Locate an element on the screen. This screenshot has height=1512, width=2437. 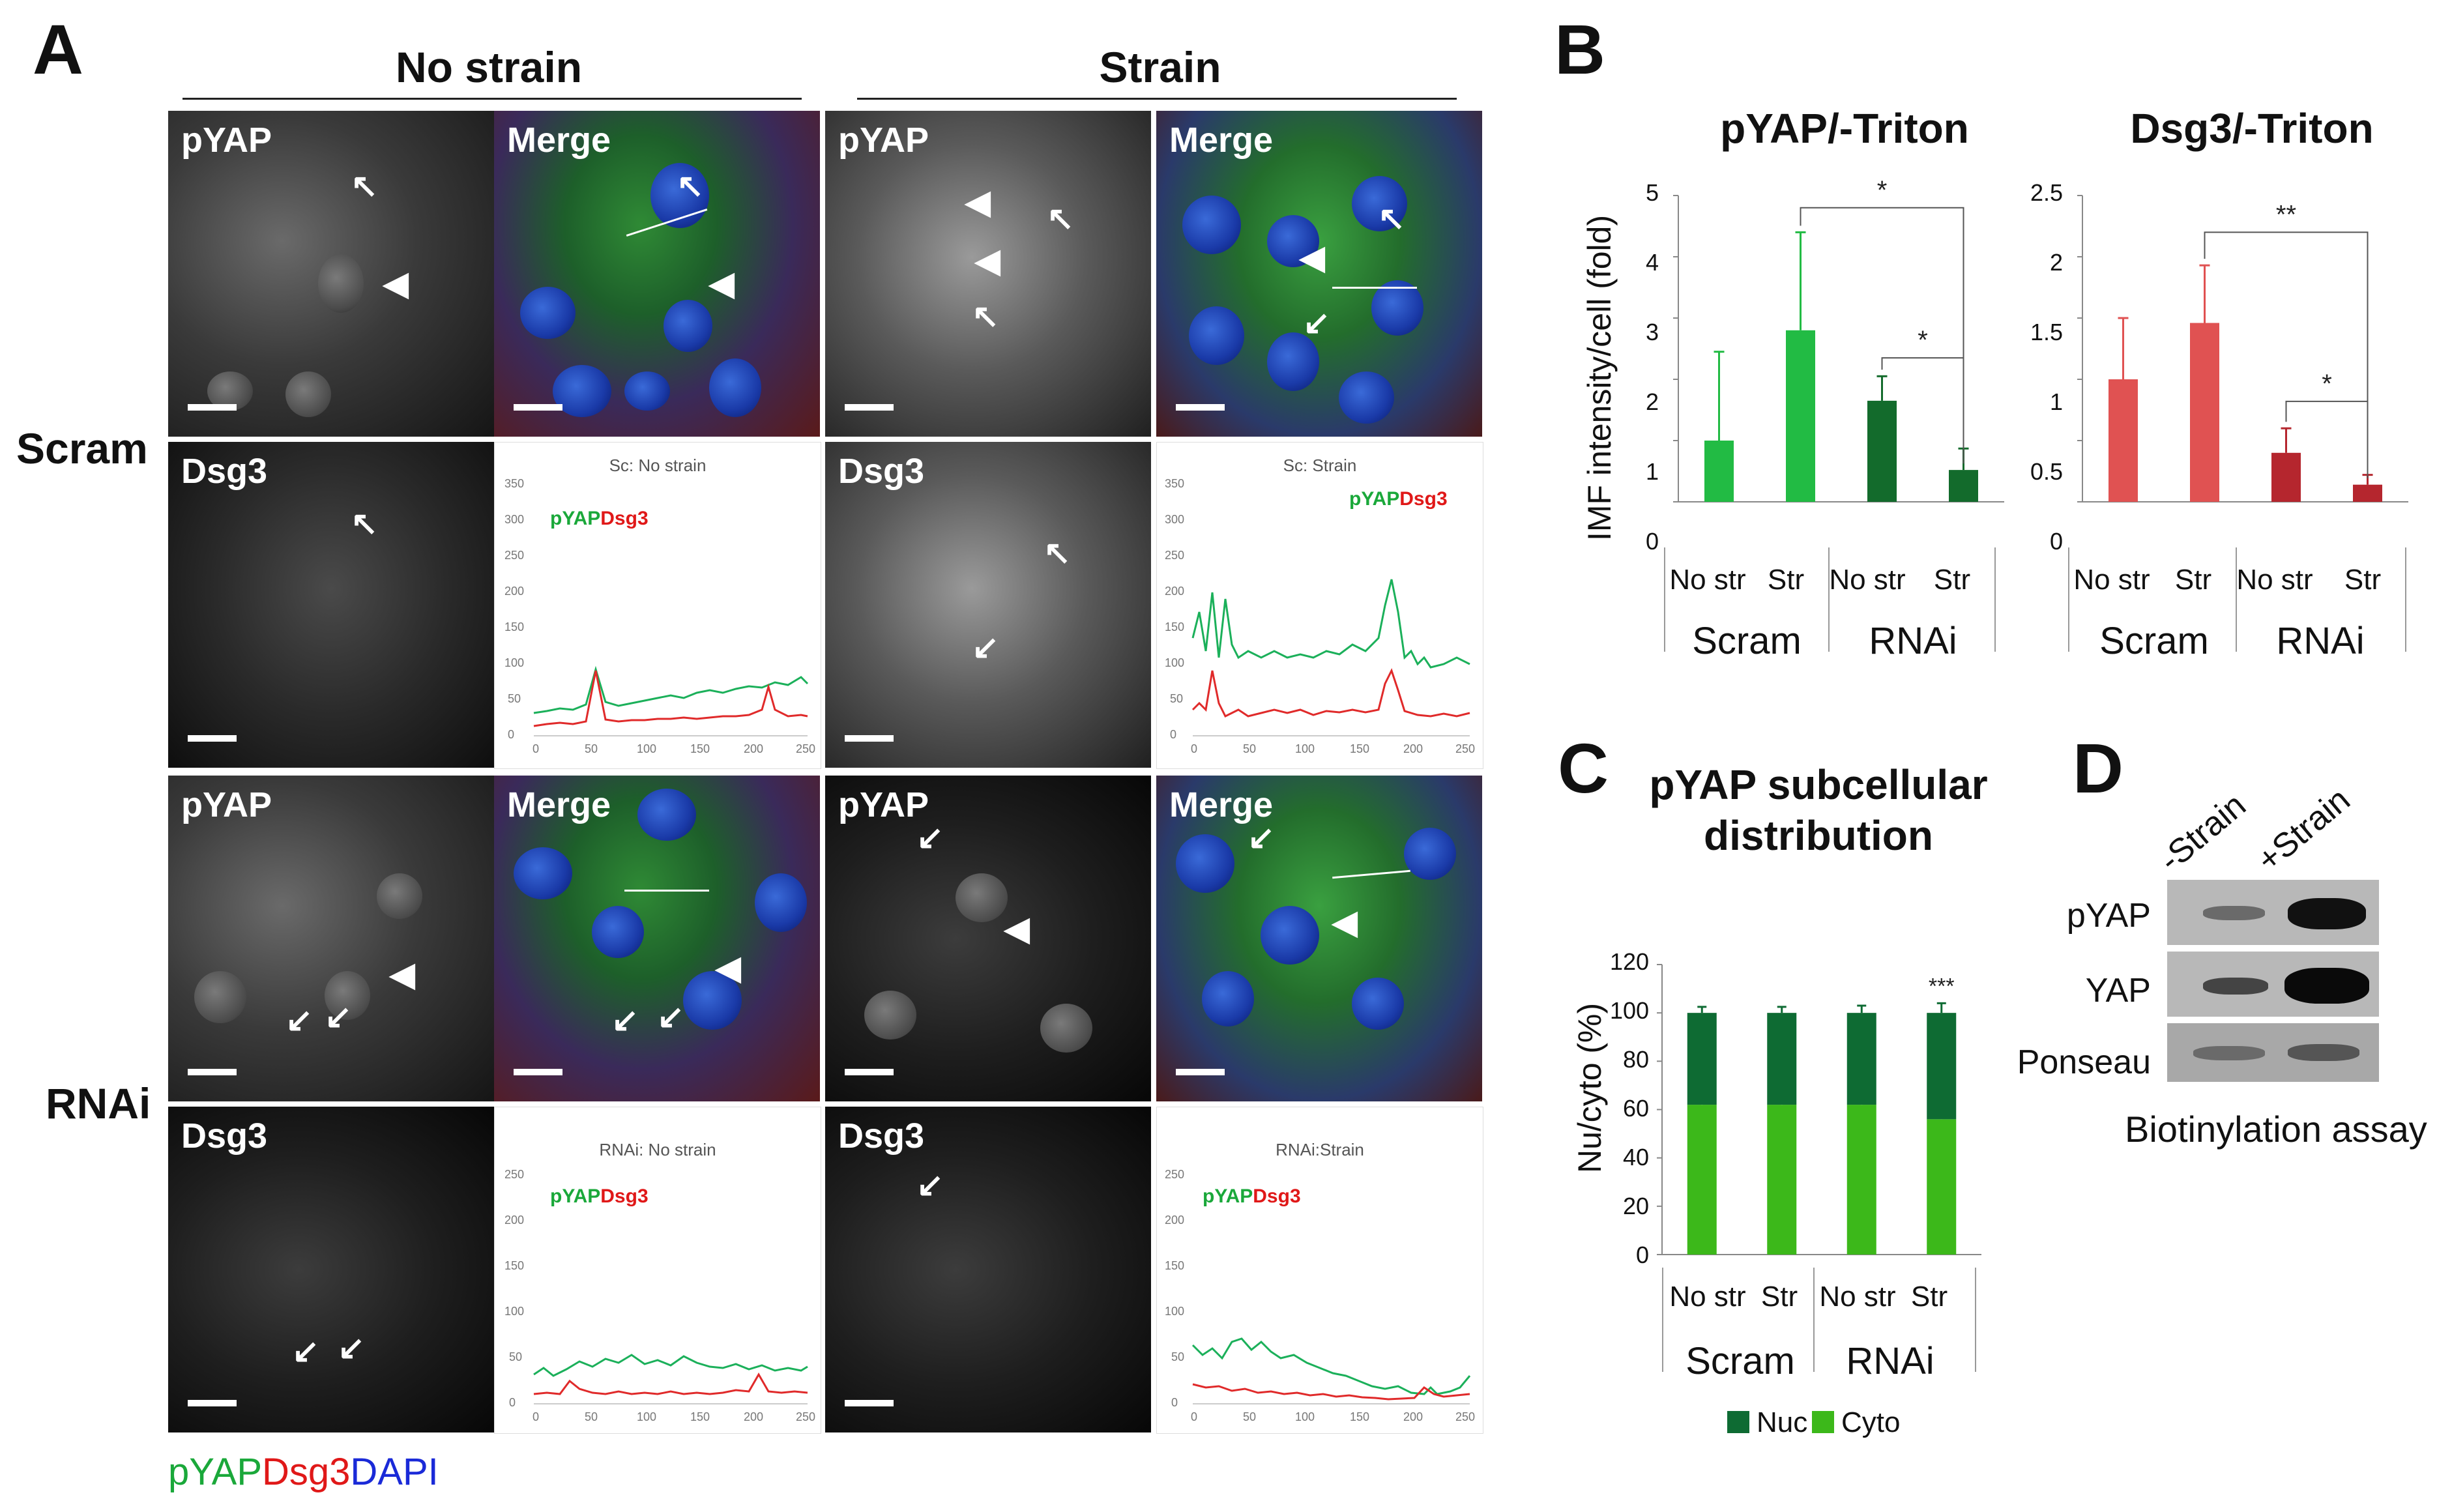
x-group: RNAi is located at coordinates (1913, 641).